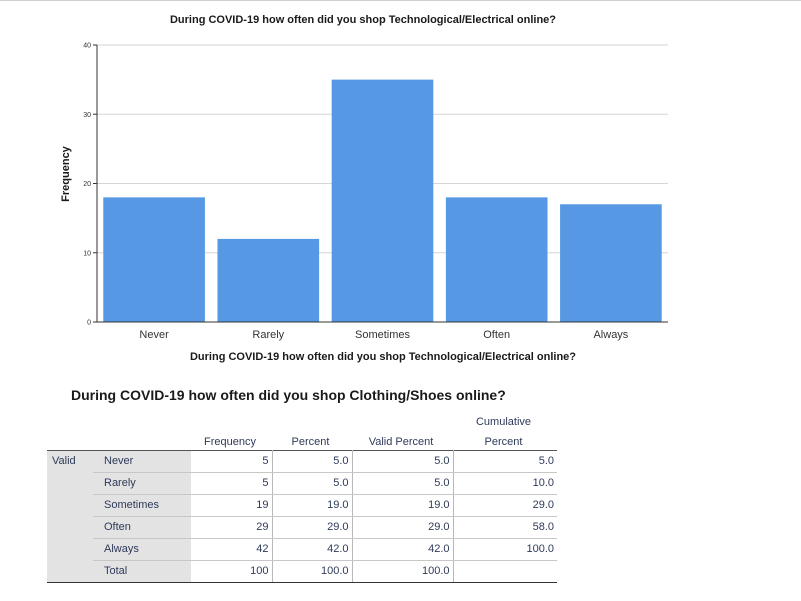 The height and width of the screenshot is (601, 801). What do you see at coordinates (232, 571) in the screenshot?
I see `cell-frequency: 100` at bounding box center [232, 571].